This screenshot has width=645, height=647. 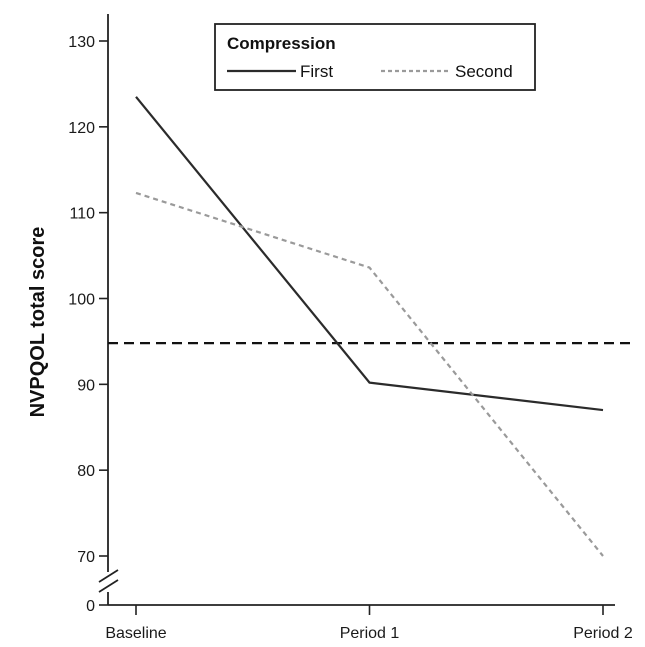 I want to click on x-tick-label: Period 1, so click(x=370, y=633).